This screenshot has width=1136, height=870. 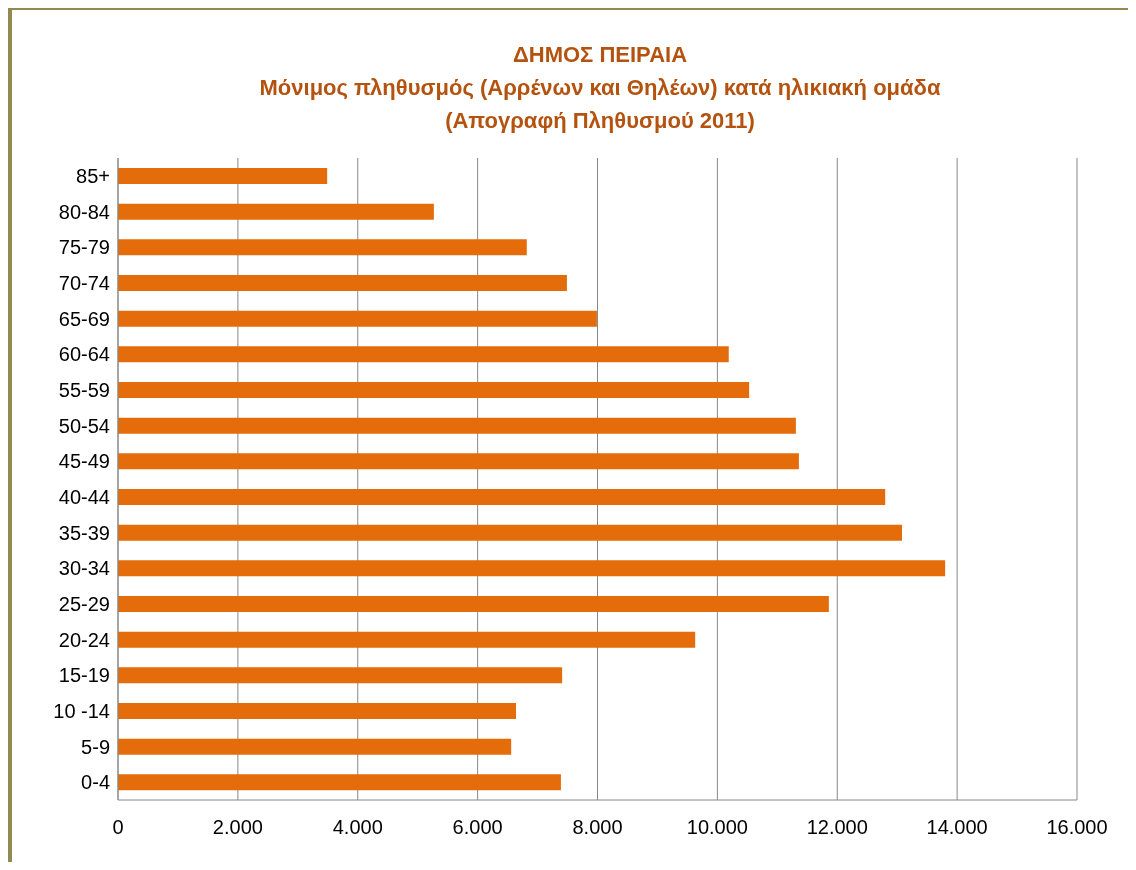 What do you see at coordinates (84, 603) in the screenshot?
I see `y-tick-label: 25-29` at bounding box center [84, 603].